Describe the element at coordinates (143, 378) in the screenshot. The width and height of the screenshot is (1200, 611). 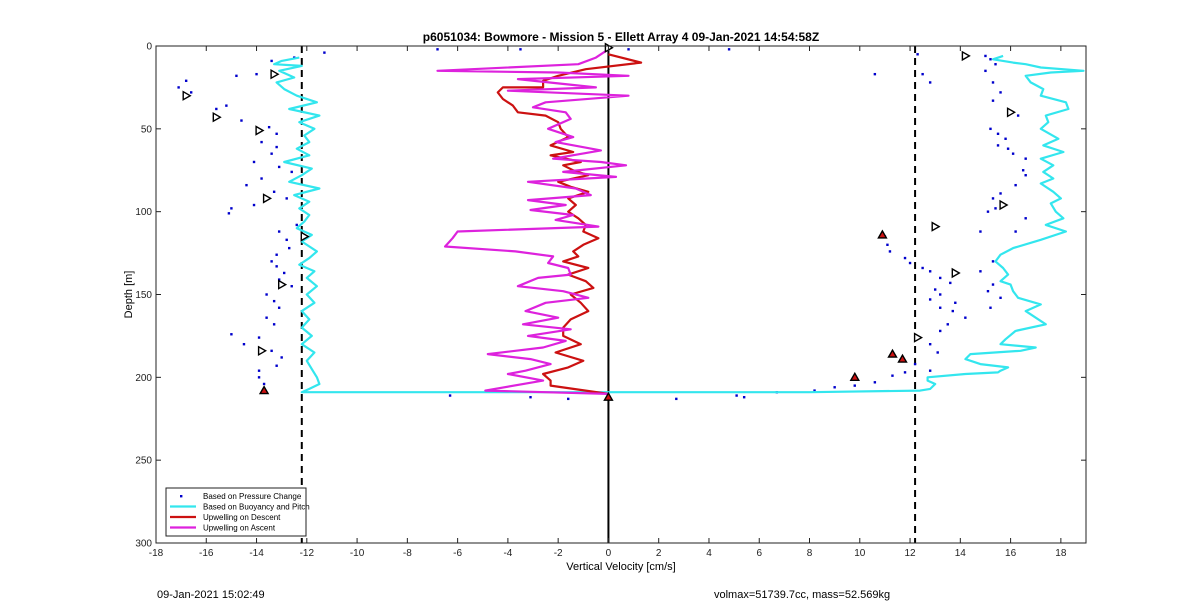
I see `y-tick-label: 200` at that location.